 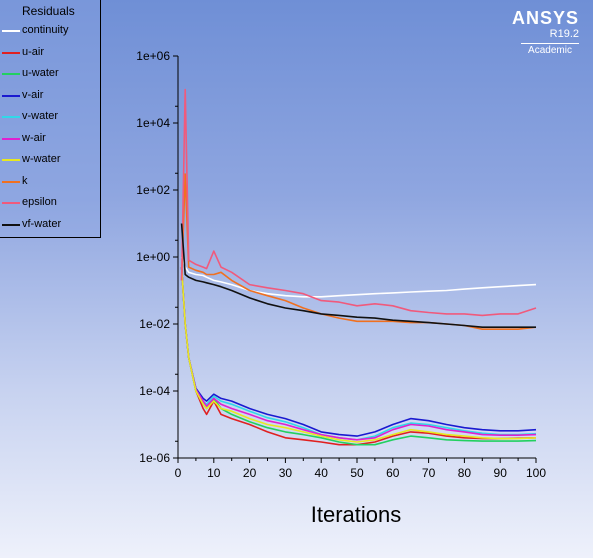 What do you see at coordinates (34, 137) in the screenshot?
I see `legend-label: w-air` at bounding box center [34, 137].